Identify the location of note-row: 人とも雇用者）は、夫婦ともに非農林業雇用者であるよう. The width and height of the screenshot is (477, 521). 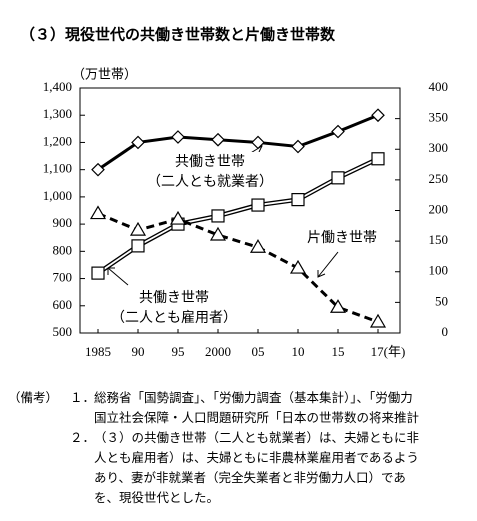
(242, 458).